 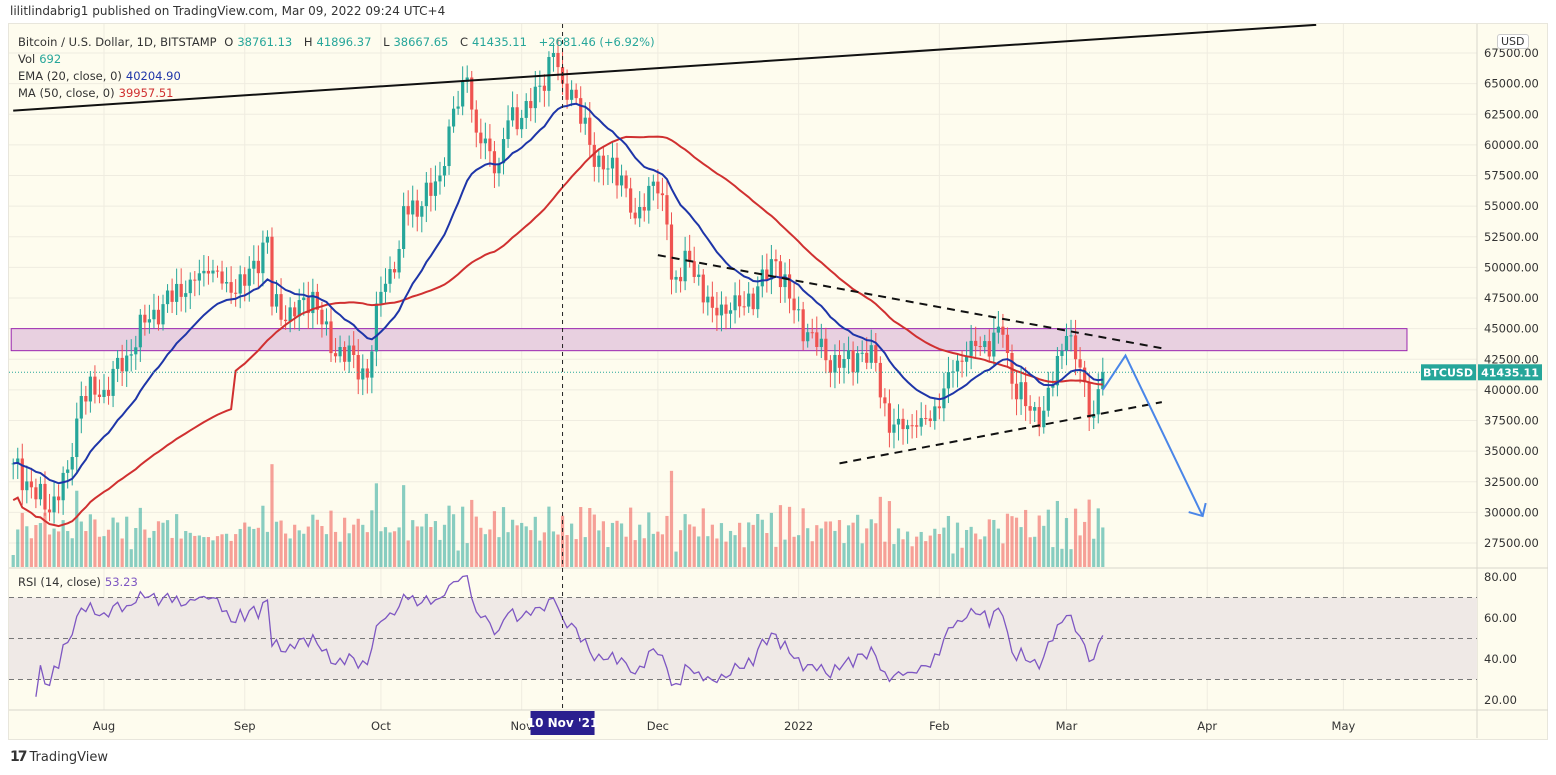 I want to click on high-value: 41896.37, so click(x=344, y=42).